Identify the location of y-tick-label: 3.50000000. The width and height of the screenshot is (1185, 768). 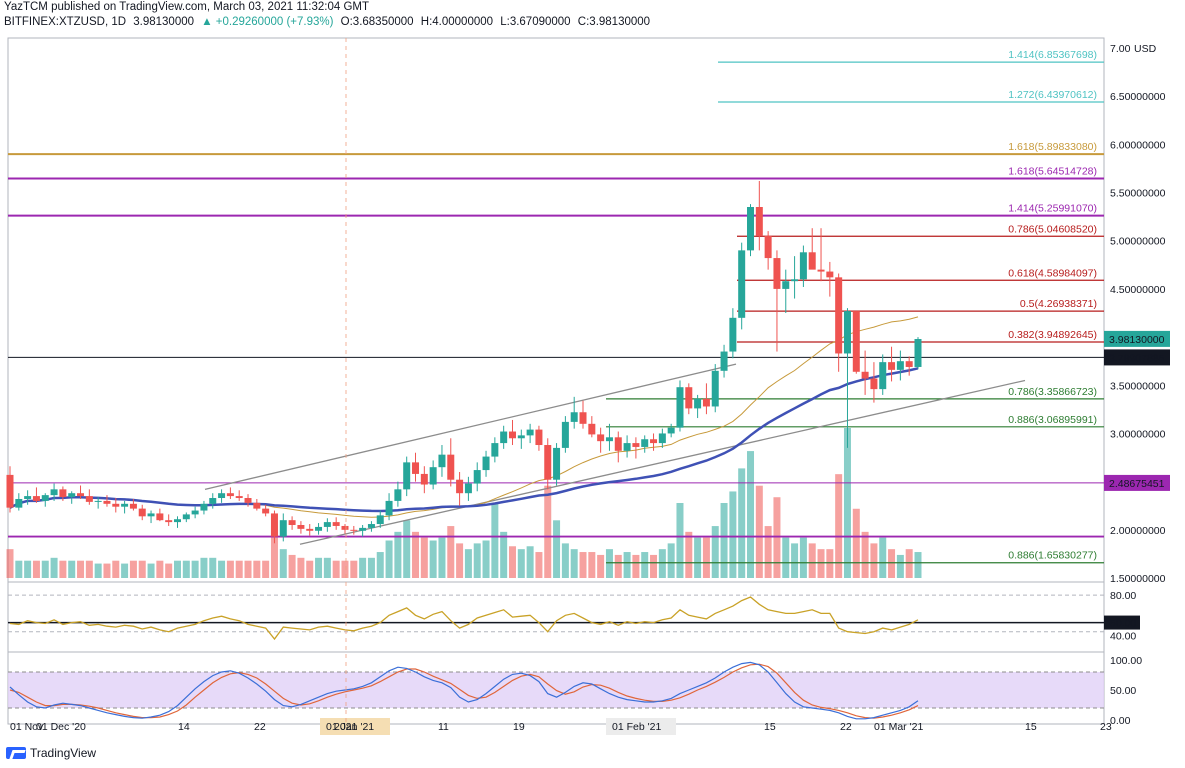
(1138, 386).